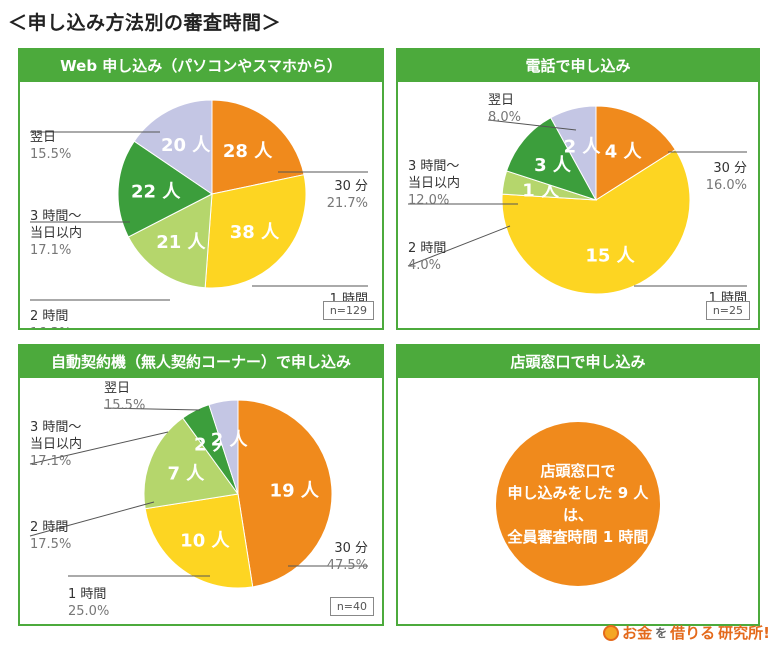 This screenshot has height=649, width=780. Describe the element at coordinates (295, 491) in the screenshot. I see `slice-count-label: 19 人` at that location.